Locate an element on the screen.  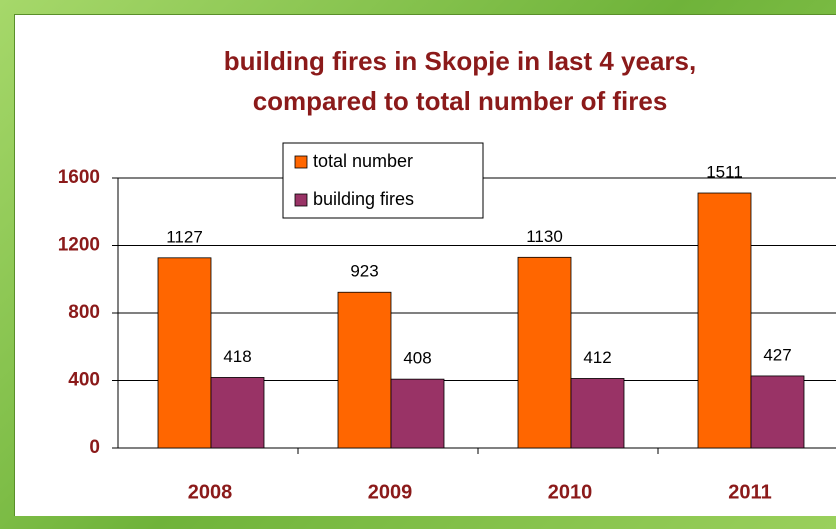
x-tick-label: 2010 is located at coordinates (570, 492).